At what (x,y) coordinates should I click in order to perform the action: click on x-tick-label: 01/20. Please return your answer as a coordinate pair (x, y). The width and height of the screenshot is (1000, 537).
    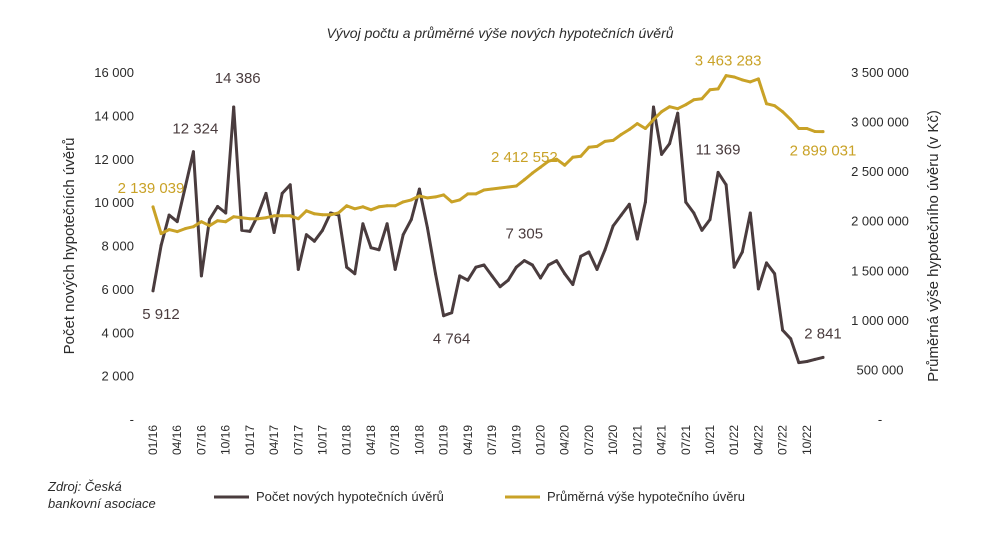
    Looking at the image, I should click on (540, 440).